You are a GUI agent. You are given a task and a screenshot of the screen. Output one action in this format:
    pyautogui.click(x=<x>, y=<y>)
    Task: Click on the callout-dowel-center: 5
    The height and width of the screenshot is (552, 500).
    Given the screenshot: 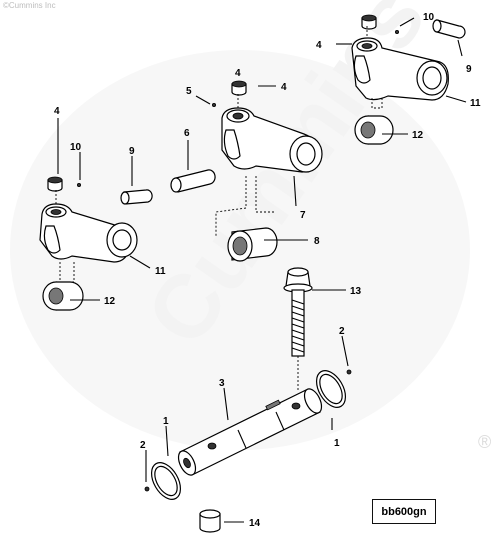 What is the action you would take?
    pyautogui.click(x=189, y=91)
    